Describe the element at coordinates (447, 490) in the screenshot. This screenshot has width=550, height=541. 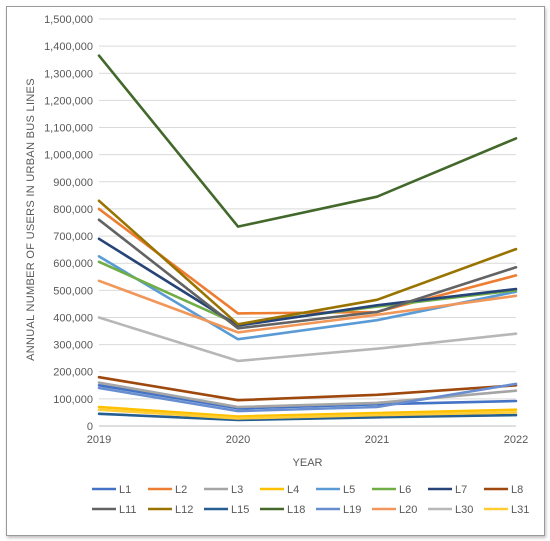
I see `legend-item-l7: L7` at that location.